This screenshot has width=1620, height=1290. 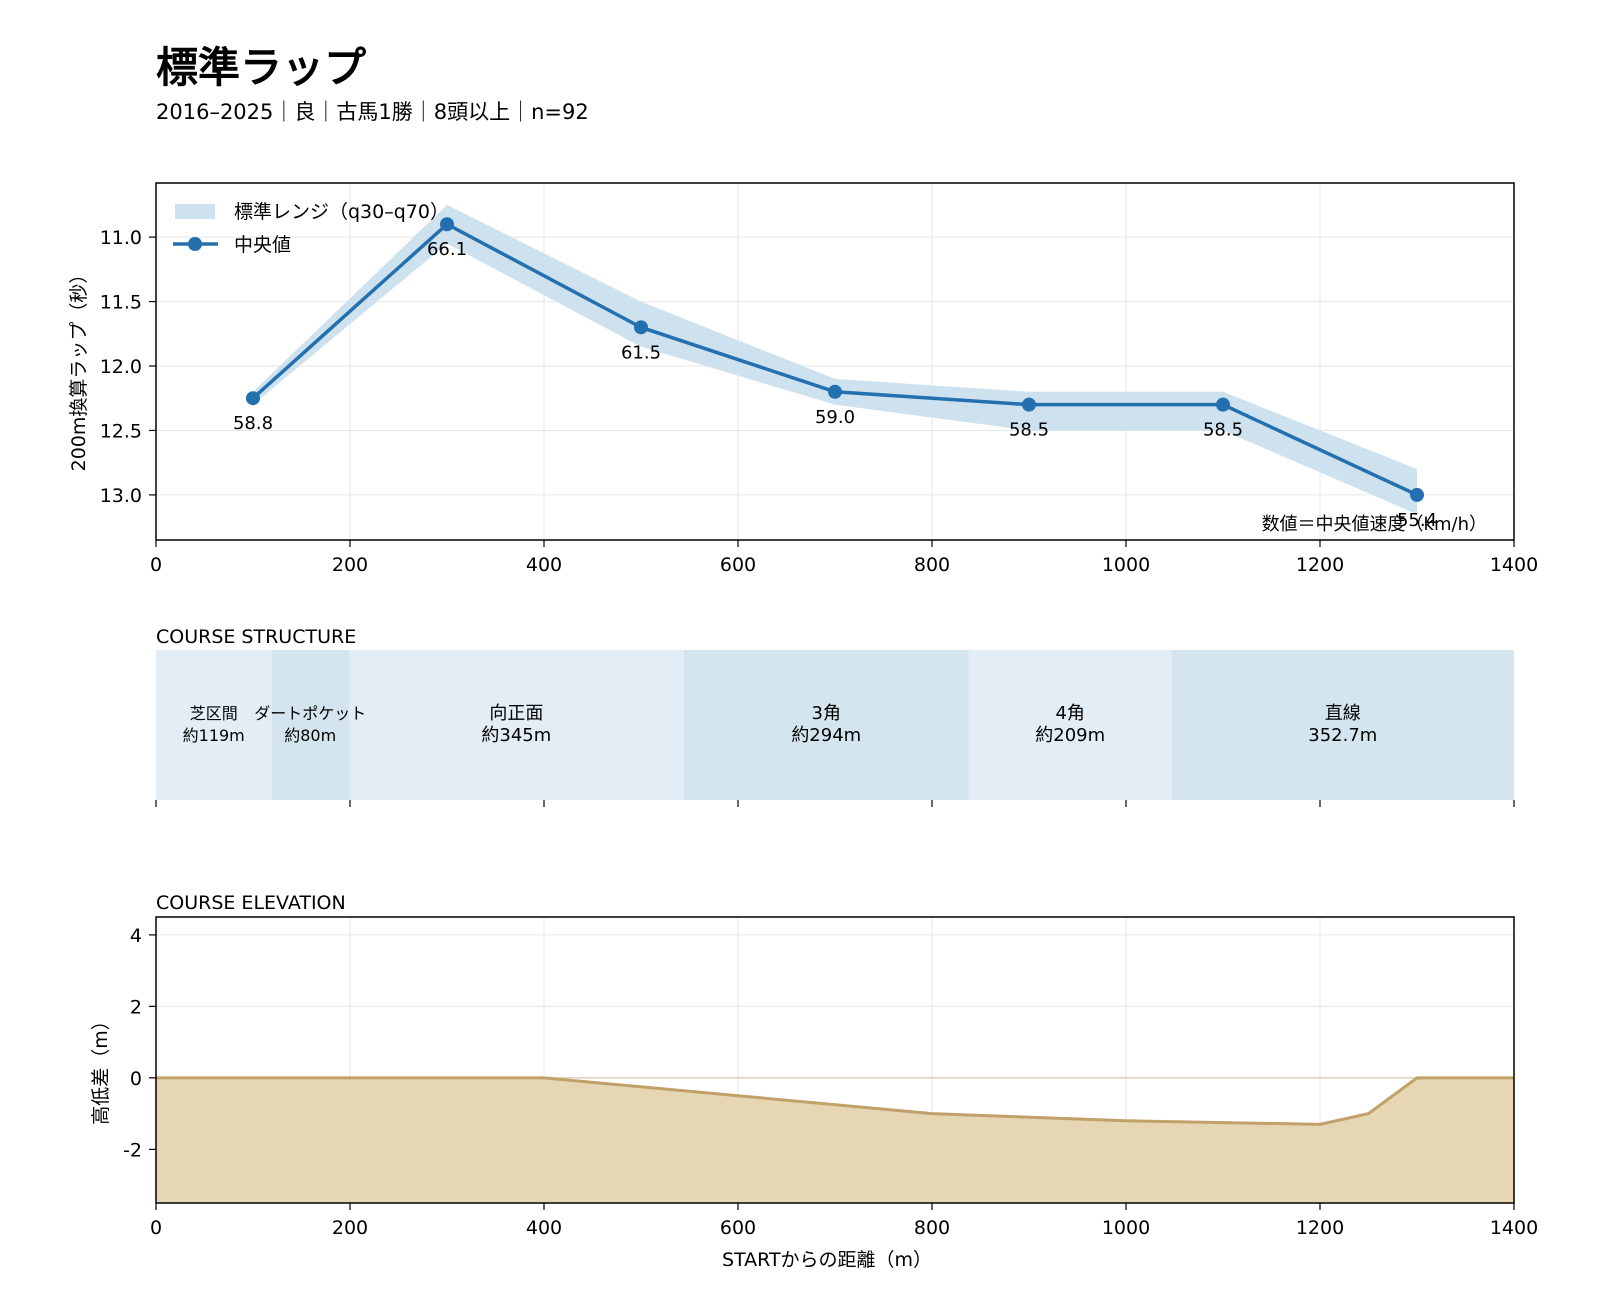 I want to click on elevation-x-tick-label: 1200, so click(x=1320, y=1228).